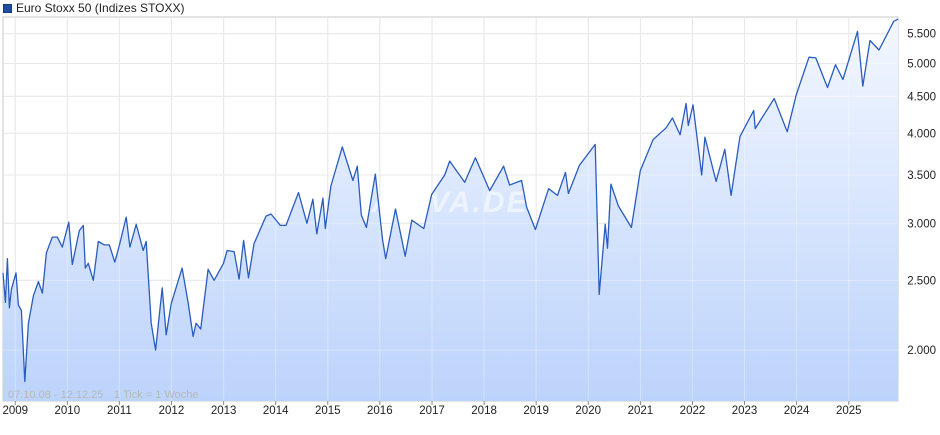 The image size is (940, 435). What do you see at coordinates (588, 411) in the screenshot?
I see `x-tick-label: 2020` at bounding box center [588, 411].